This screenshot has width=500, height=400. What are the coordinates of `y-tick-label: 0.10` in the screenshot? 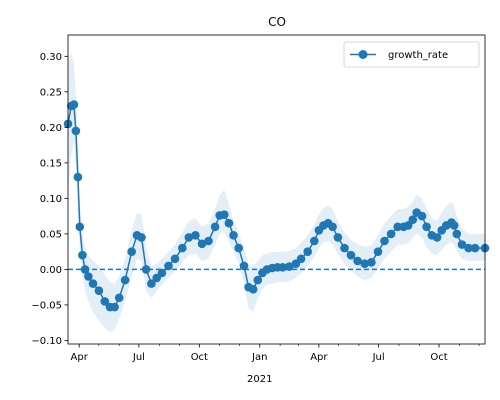 It's located at (51, 199).